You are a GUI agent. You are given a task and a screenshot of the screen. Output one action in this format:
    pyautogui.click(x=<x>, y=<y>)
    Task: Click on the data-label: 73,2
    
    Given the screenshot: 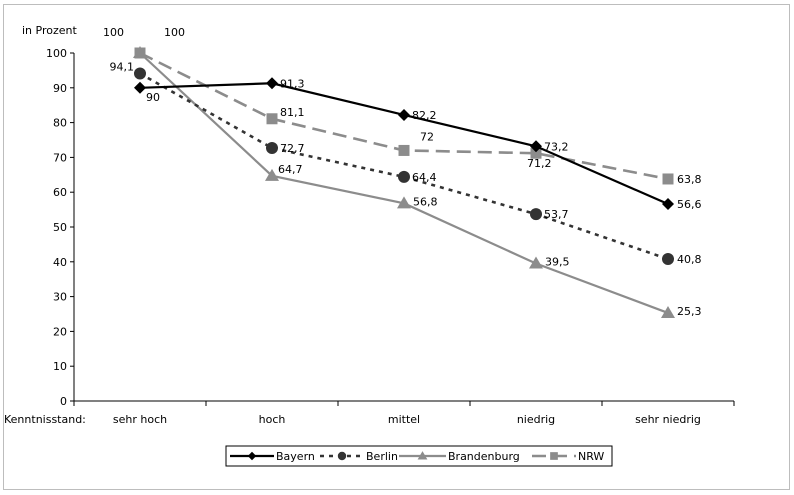 What is the action you would take?
    pyautogui.click(x=556, y=146)
    